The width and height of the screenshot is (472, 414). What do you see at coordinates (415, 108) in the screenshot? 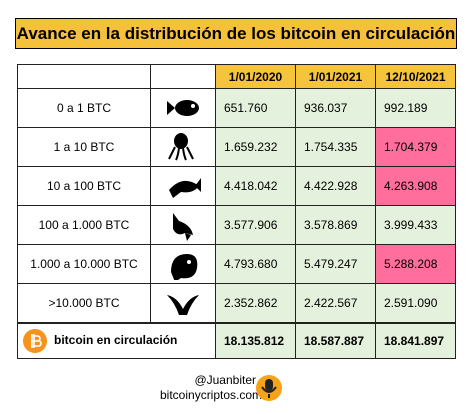
I see `value-cell: 992.189` at bounding box center [415, 108].